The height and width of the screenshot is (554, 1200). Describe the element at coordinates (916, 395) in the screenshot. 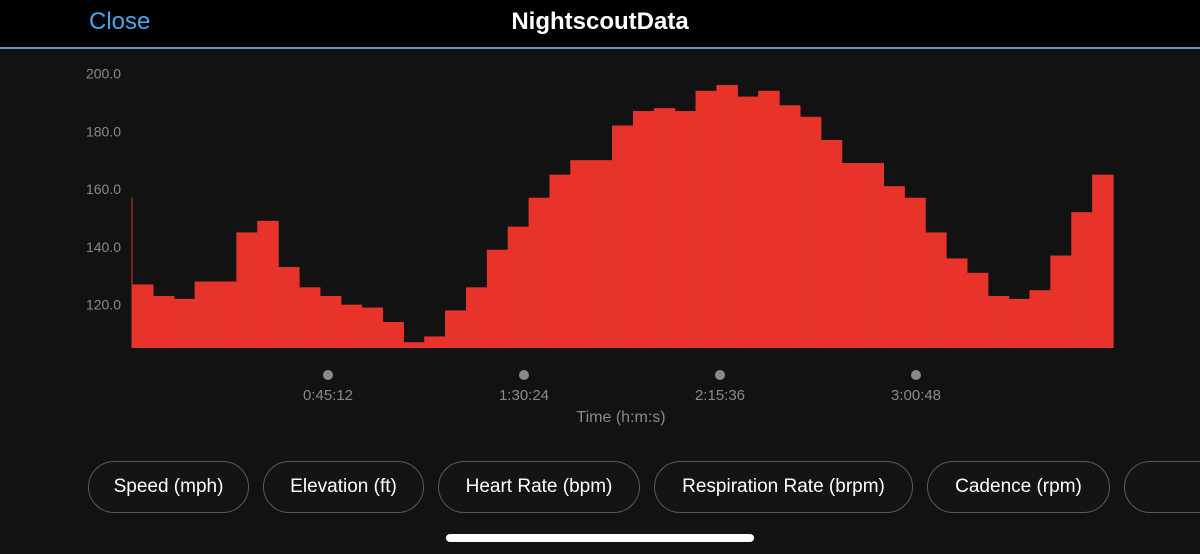

I see `x-tick-label: 3:00:48` at that location.